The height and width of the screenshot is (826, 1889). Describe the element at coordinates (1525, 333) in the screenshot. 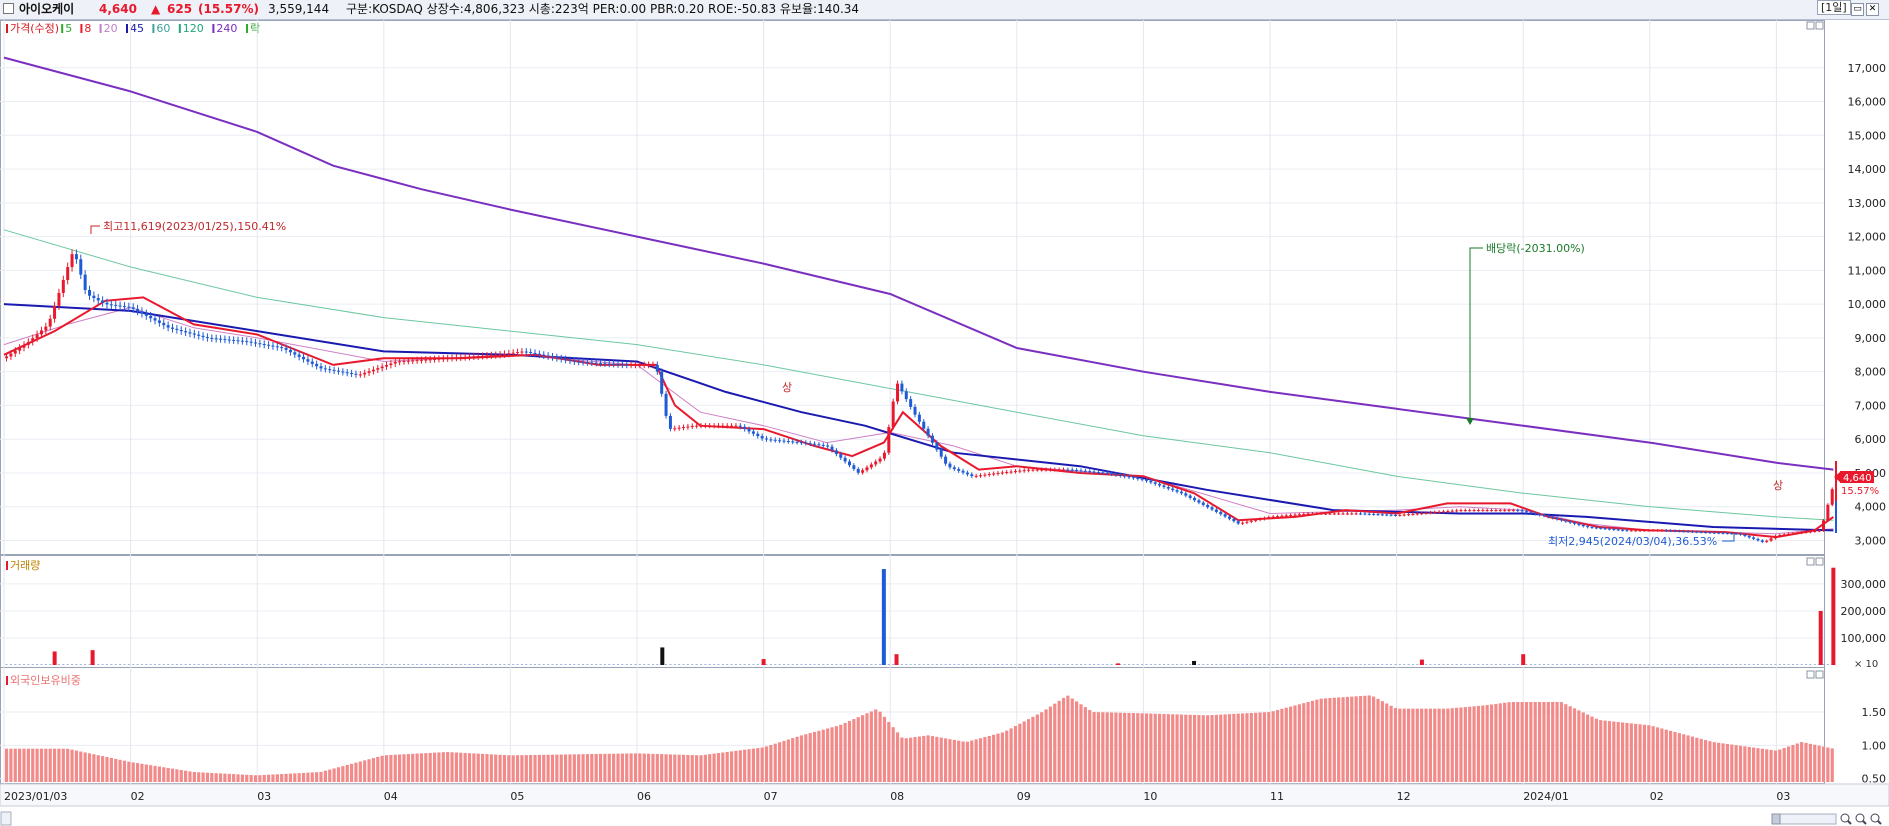

I see `dividend-annotation: 배당락(-2031.00%)` at that location.